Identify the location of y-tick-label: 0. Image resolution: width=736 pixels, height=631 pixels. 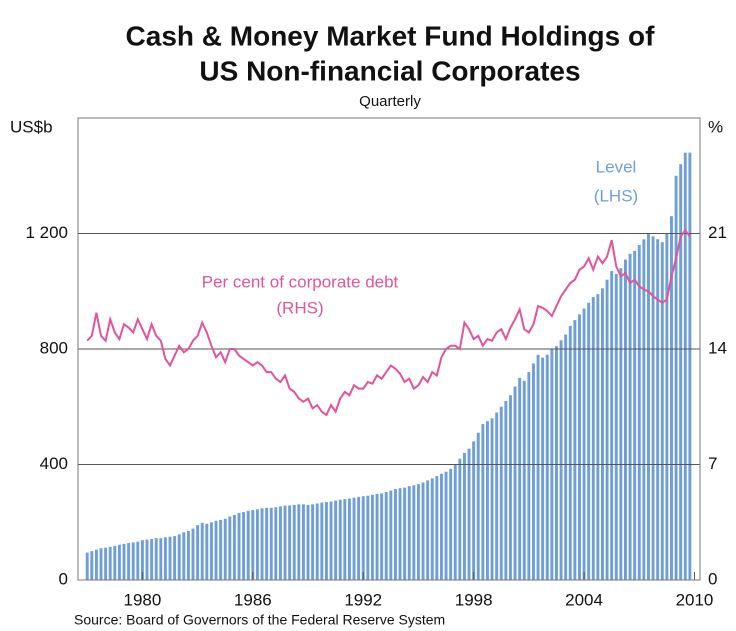
(63, 578).